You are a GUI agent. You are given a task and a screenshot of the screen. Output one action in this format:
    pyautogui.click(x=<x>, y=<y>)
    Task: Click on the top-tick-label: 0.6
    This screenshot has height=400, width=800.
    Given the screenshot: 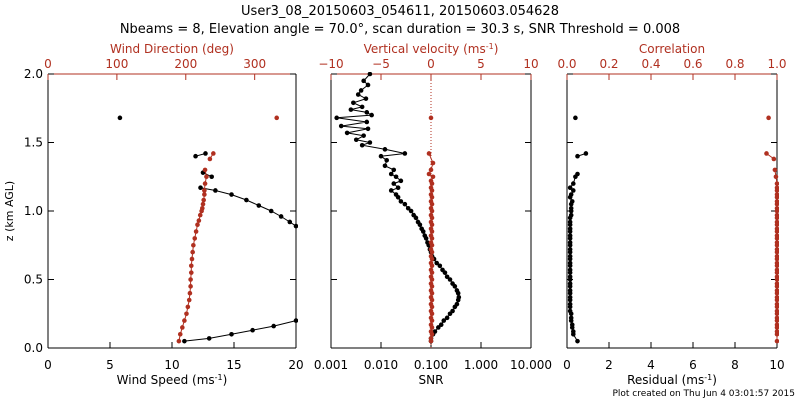 What is the action you would take?
    pyautogui.click(x=692, y=64)
    